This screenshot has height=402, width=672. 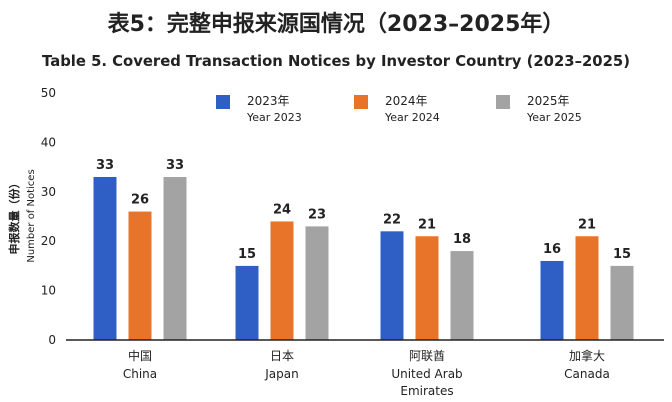 What do you see at coordinates (427, 355) in the screenshot?
I see `x-category-label-cn: 阿联酋` at bounding box center [427, 355].